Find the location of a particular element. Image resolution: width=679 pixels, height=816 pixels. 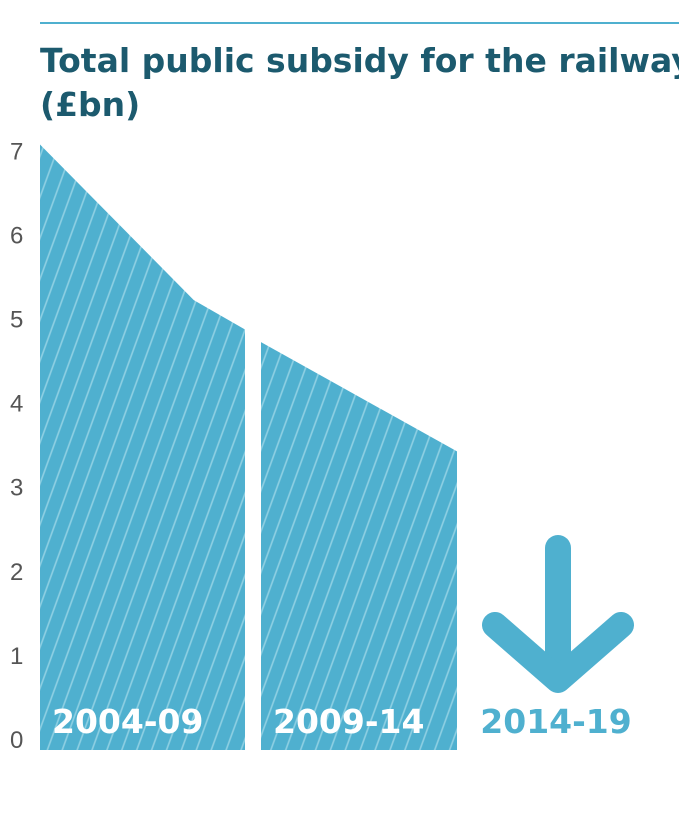

y-tick-label: 1 is located at coordinates (16, 656).